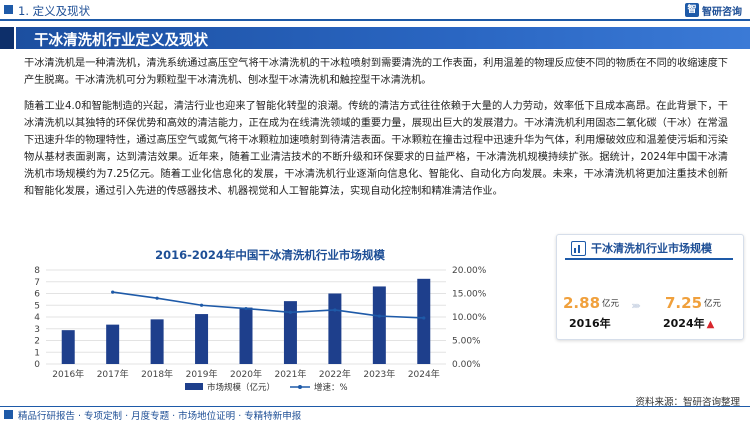  Describe the element at coordinates (335, 374) in the screenshot. I see `x-axis-tick: 2022年` at that location.